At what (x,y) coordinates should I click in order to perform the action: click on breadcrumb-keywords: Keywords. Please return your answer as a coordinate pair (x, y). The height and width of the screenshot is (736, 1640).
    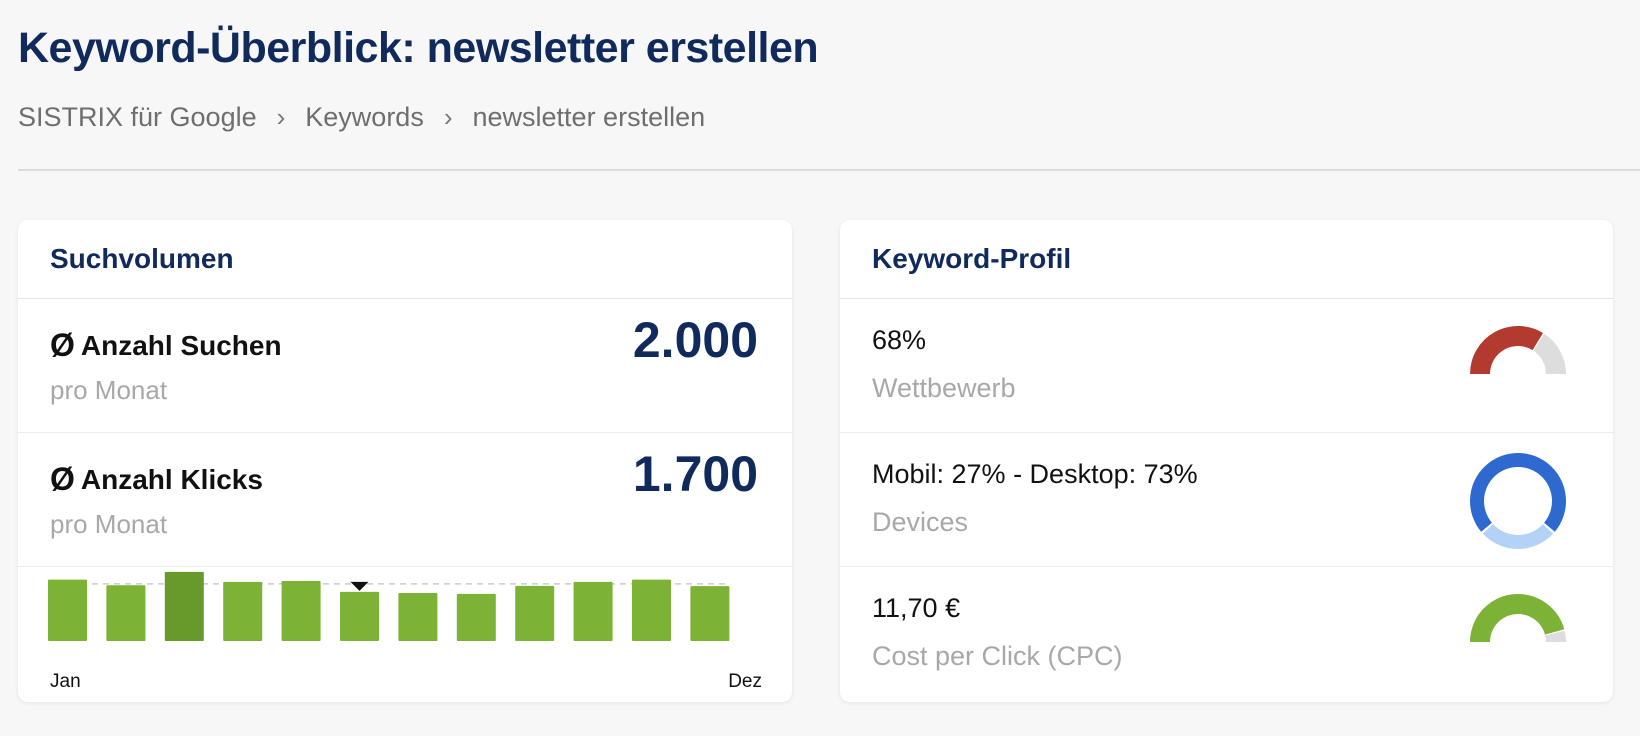
    Looking at the image, I should click on (364, 117).